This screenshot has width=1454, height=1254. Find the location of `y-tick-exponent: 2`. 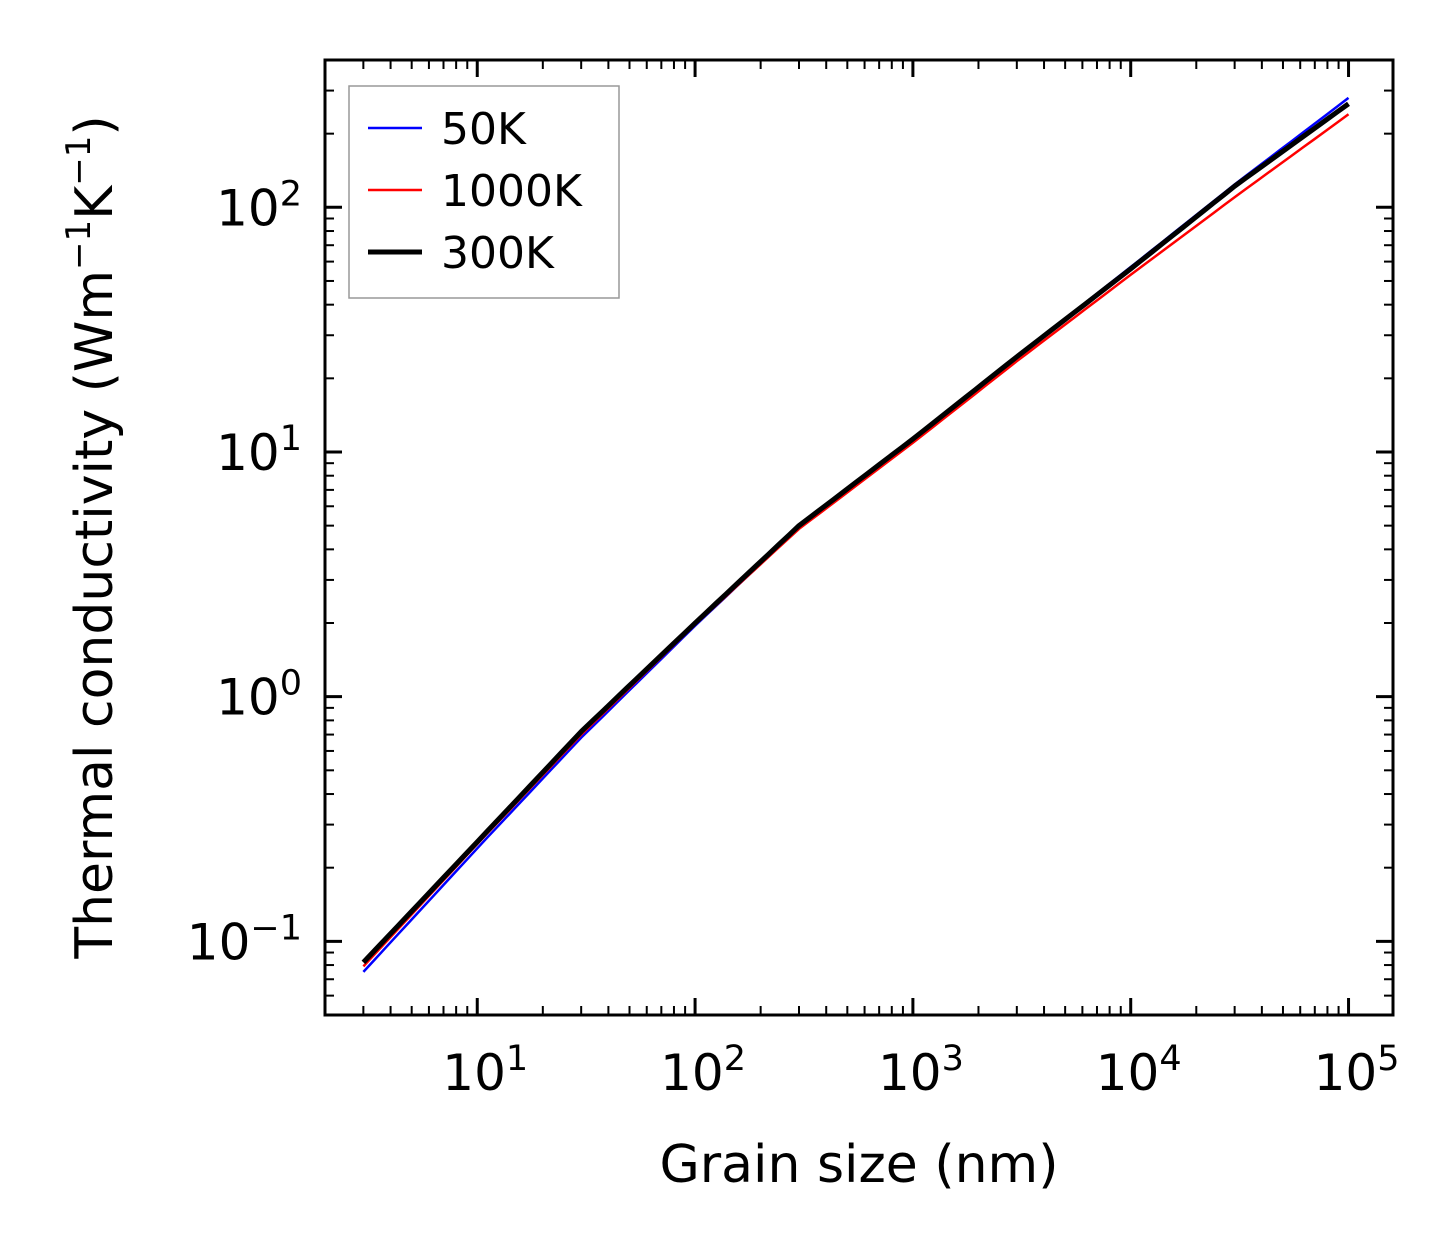

y-tick-exponent: 2 is located at coordinates (291, 194).